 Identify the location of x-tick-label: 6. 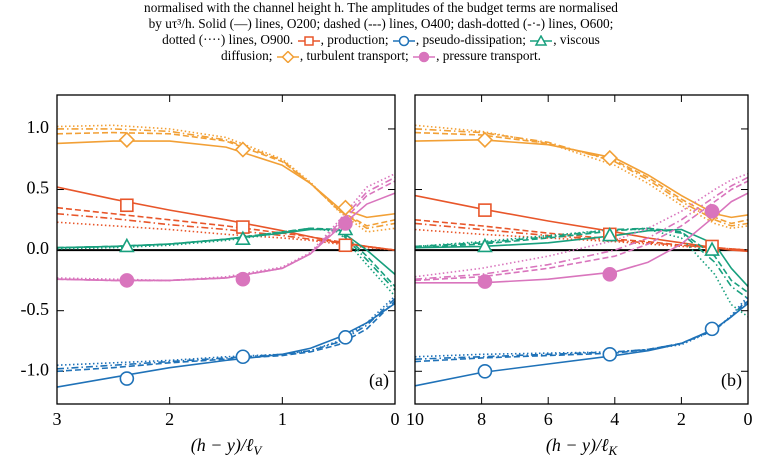
(548, 419).